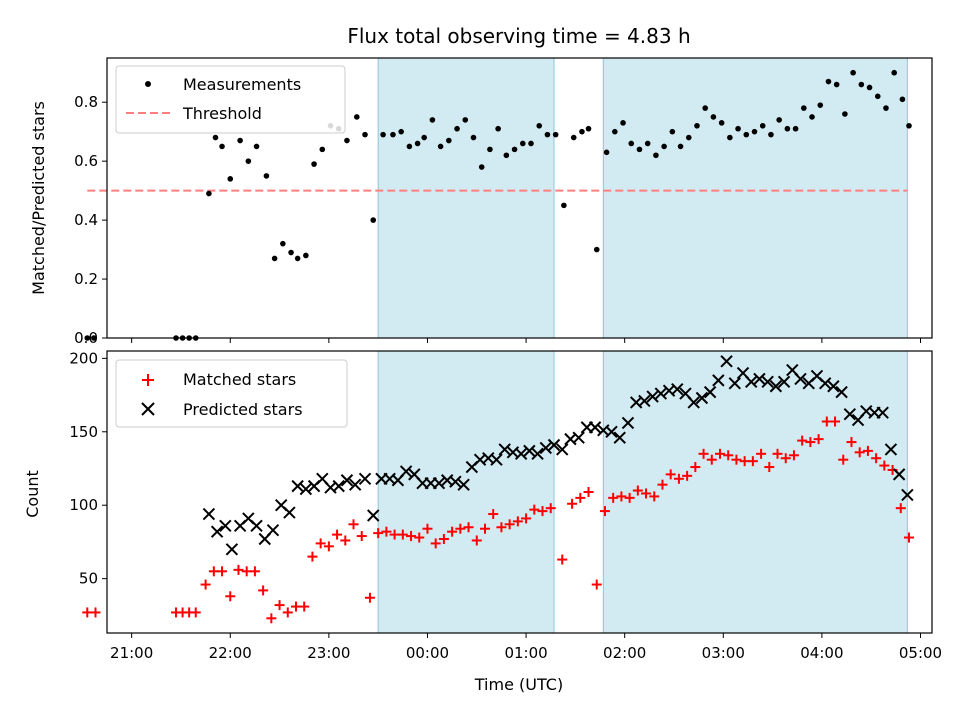  I want to click on legend-predicted-marker, so click(148, 409).